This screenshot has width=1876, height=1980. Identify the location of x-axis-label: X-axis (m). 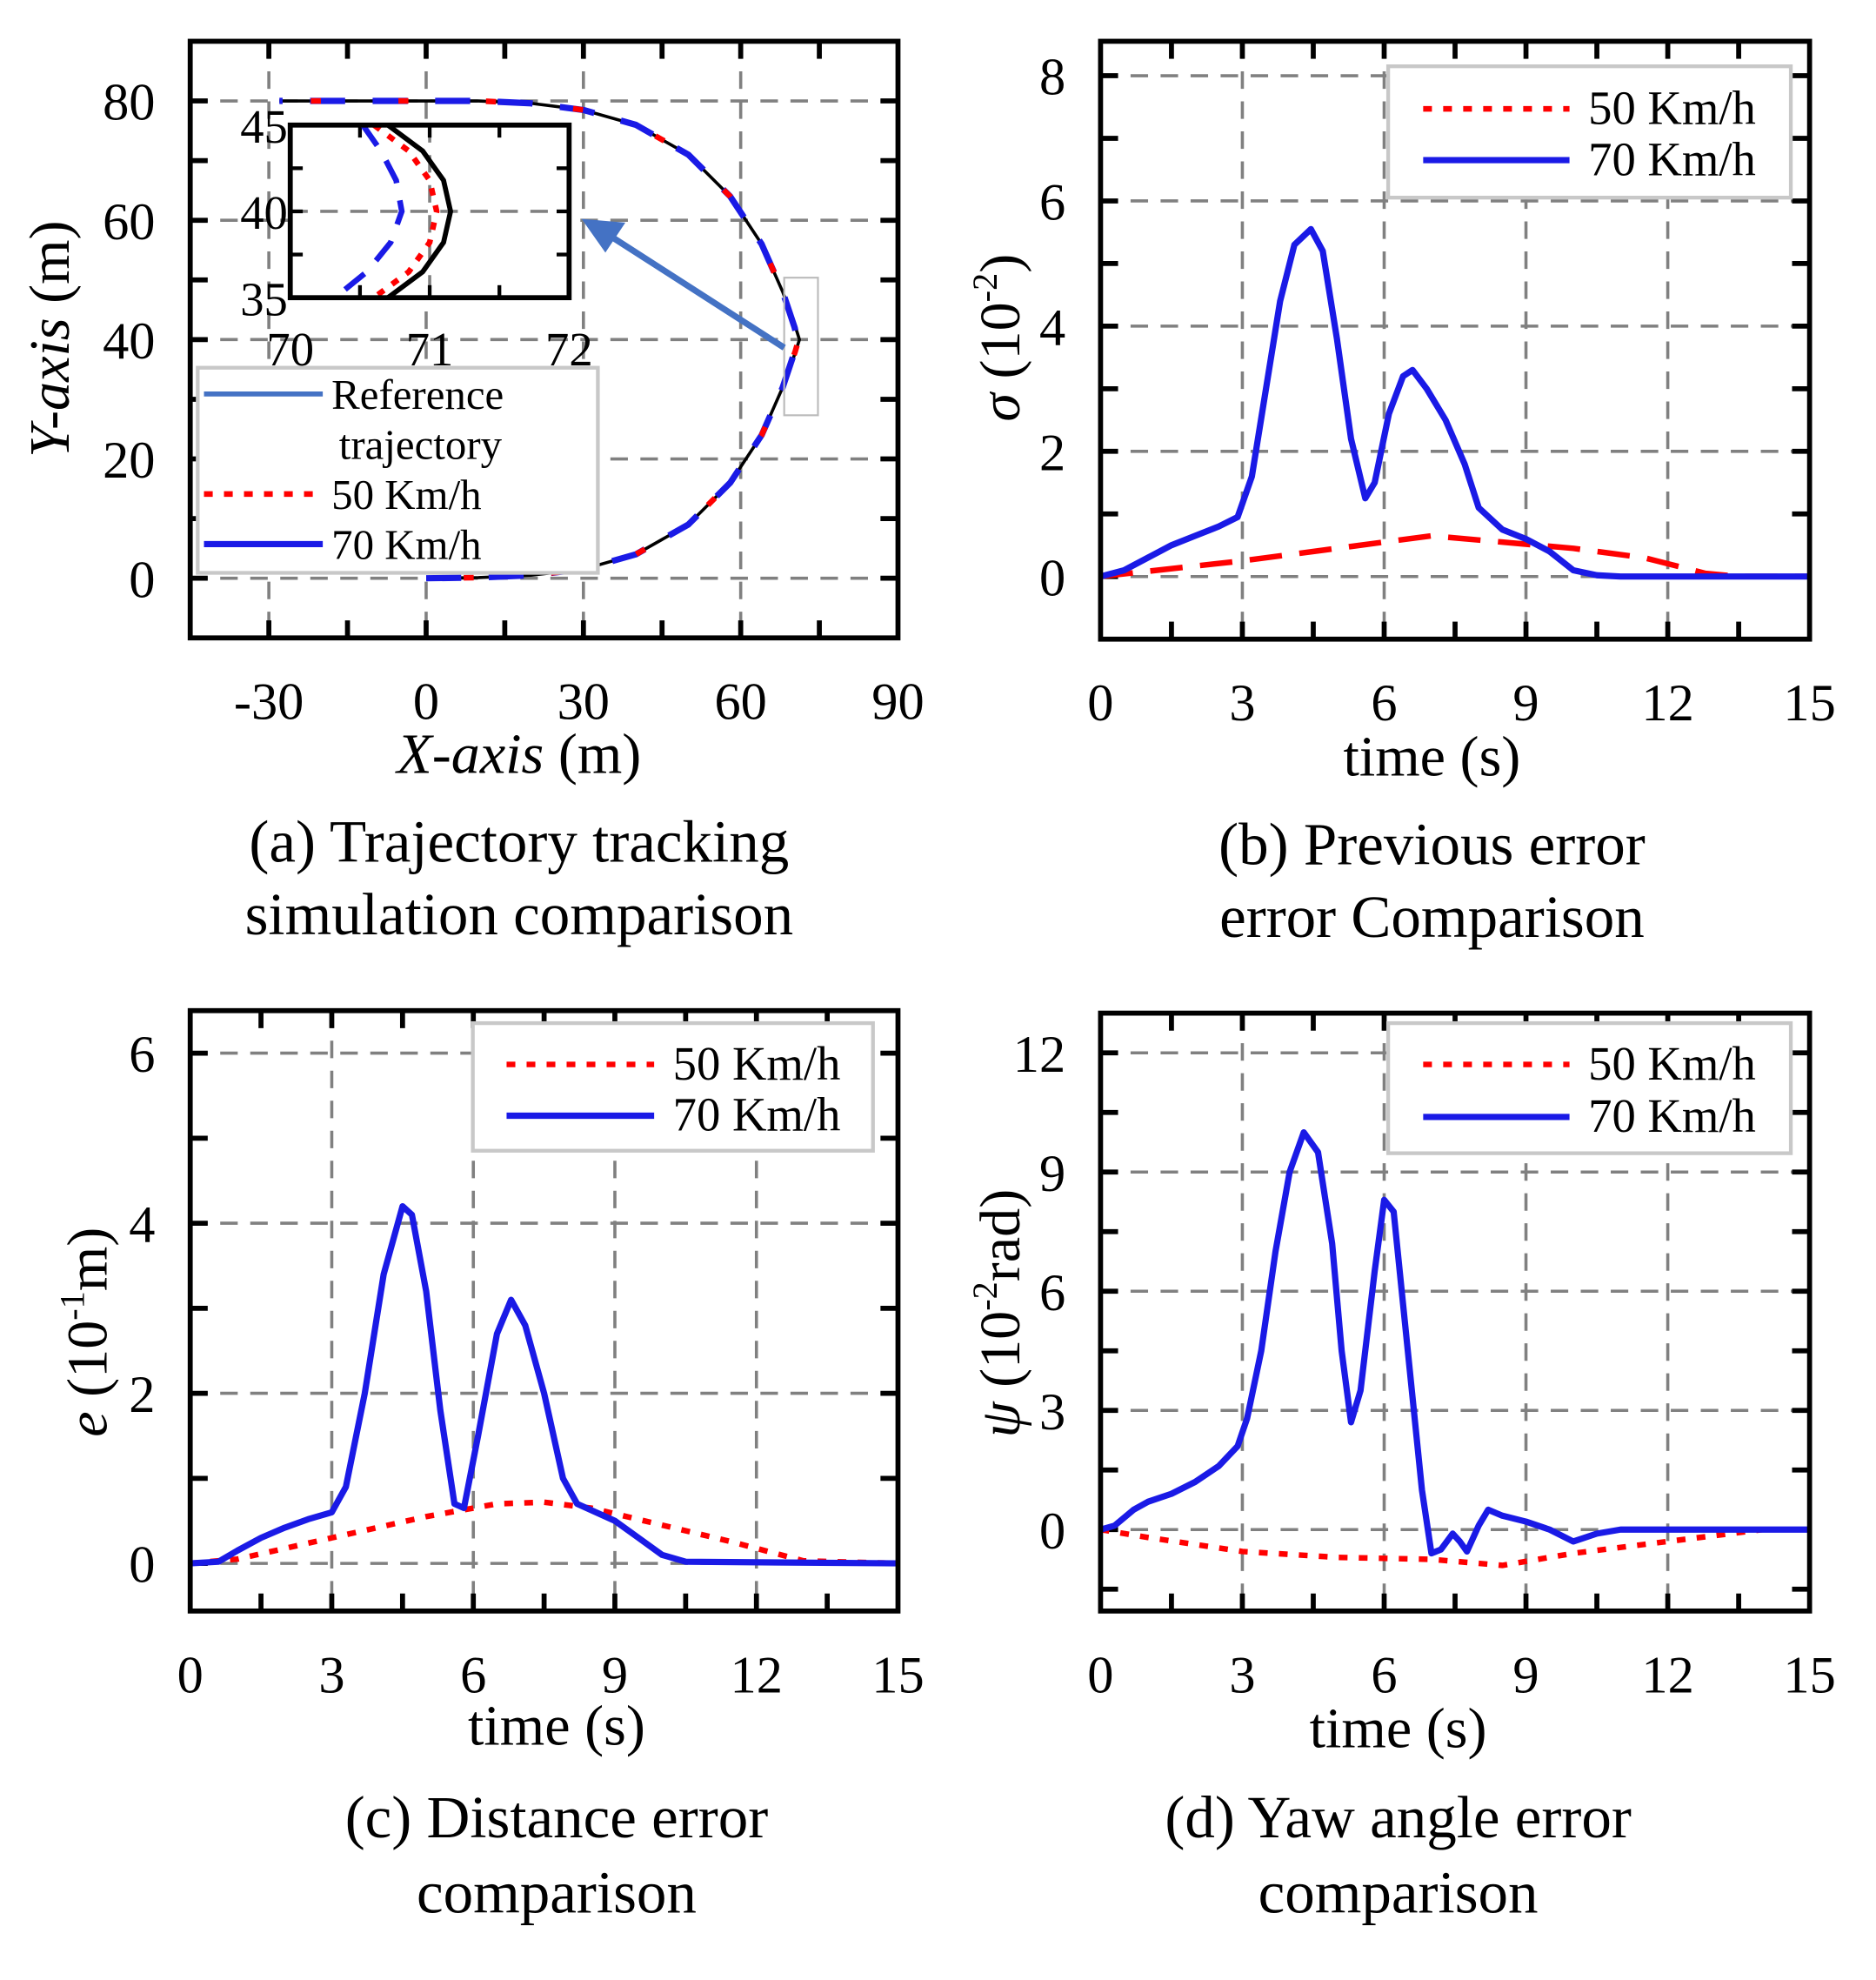
(517, 755).